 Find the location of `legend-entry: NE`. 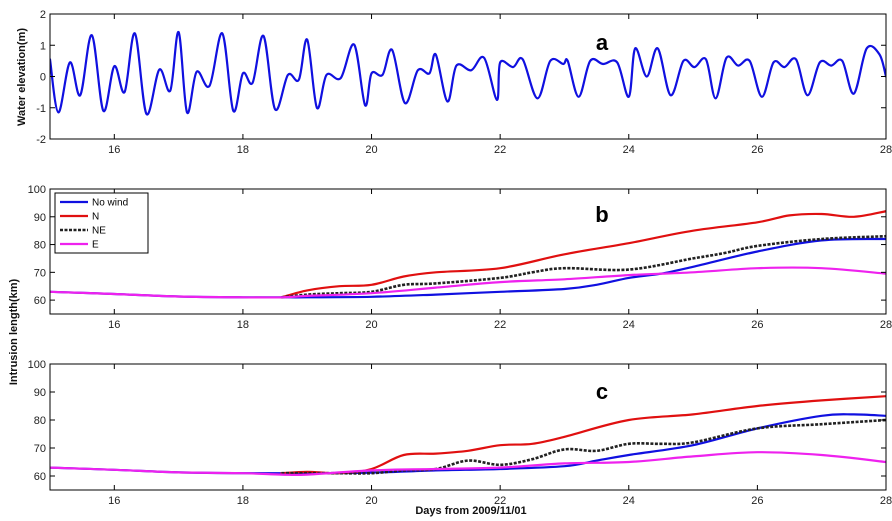

legend-entry: NE is located at coordinates (99, 231).